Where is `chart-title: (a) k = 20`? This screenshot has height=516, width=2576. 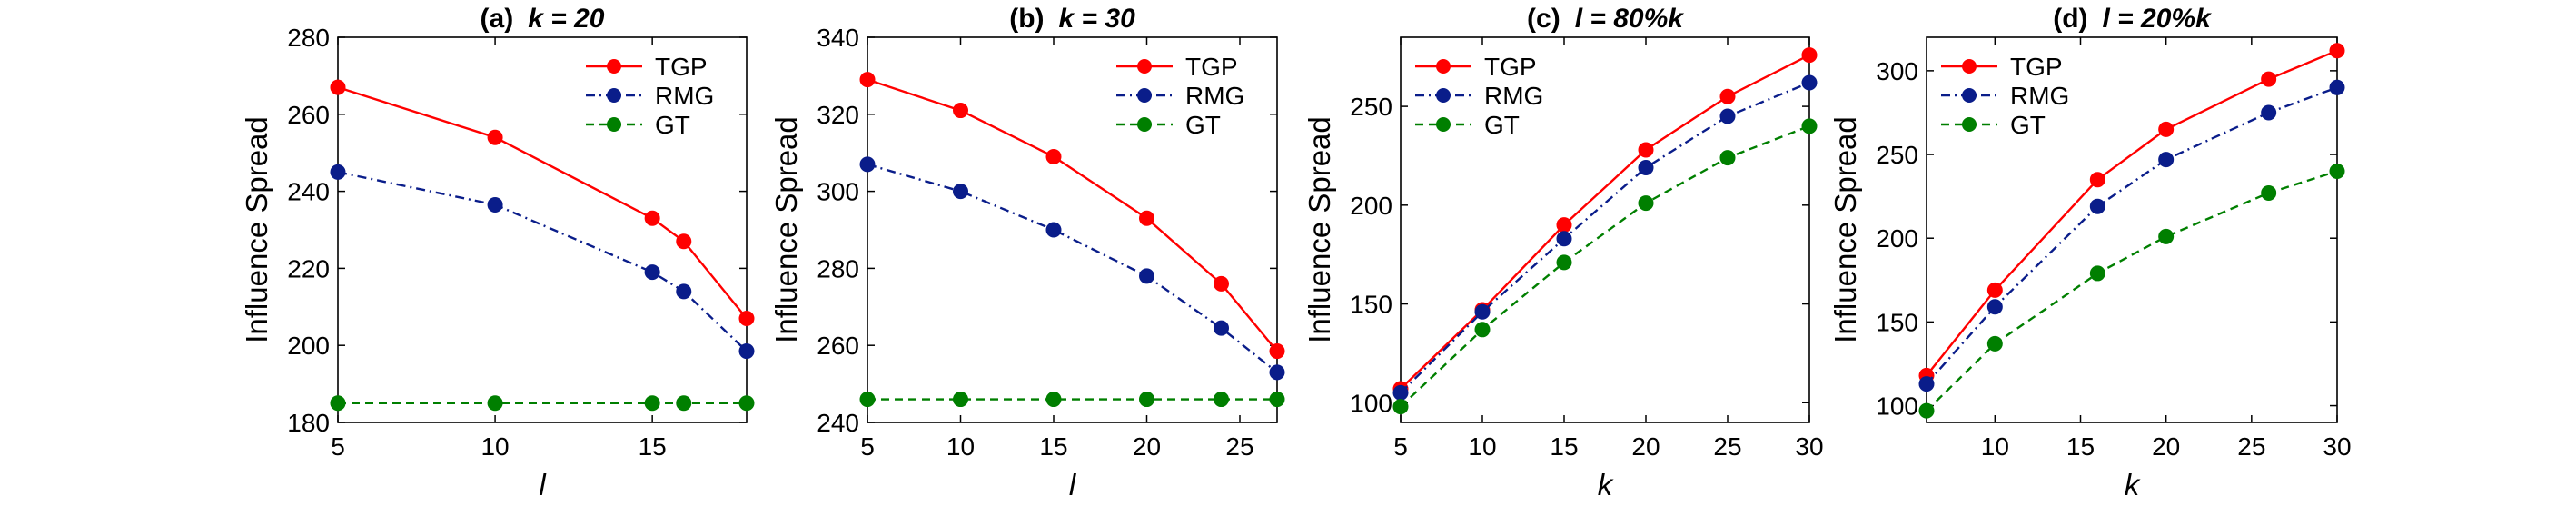
chart-title: (a) k = 20 is located at coordinates (543, 19).